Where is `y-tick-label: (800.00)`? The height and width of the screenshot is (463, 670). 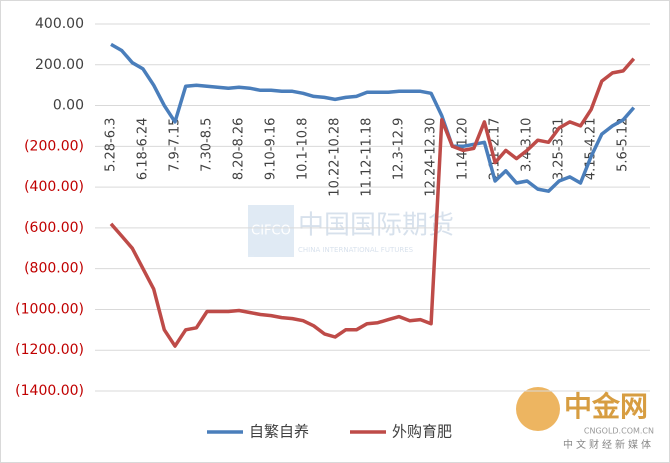 y-tick-label: (800.00) is located at coordinates (54, 269).